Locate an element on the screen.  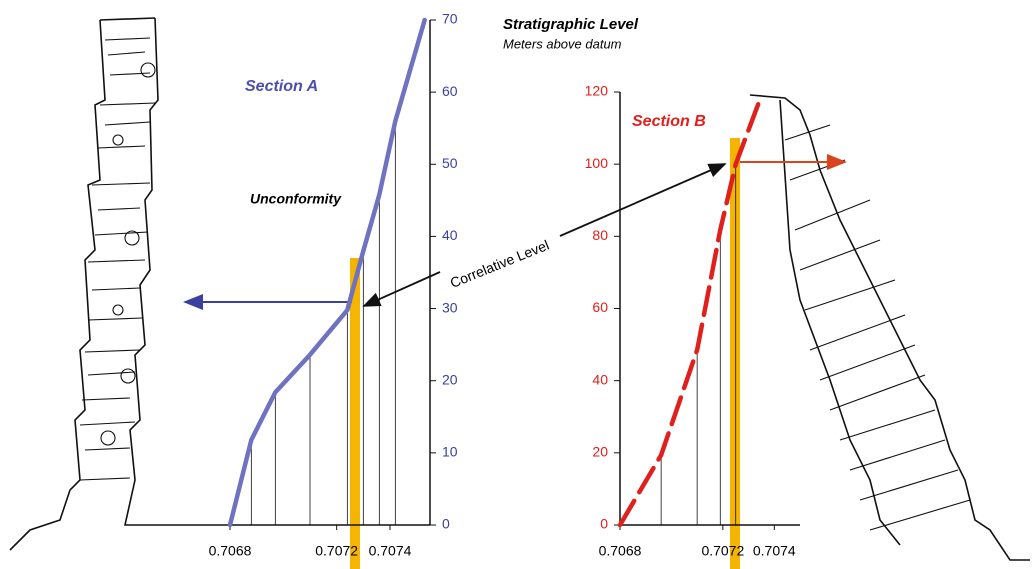
data-line is located at coordinates (690, 310).